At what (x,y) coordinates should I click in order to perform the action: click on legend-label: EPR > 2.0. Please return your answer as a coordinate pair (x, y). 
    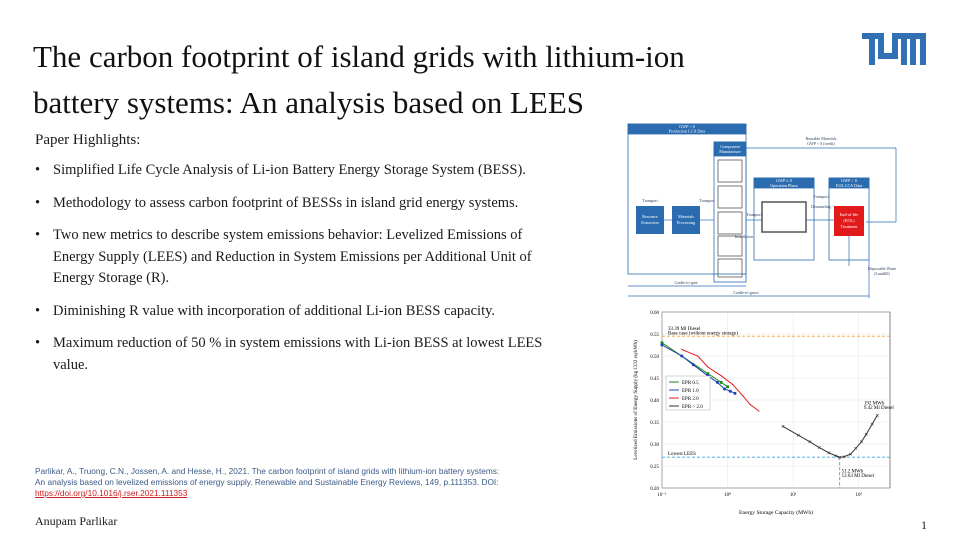
    Looking at the image, I should click on (692, 407).